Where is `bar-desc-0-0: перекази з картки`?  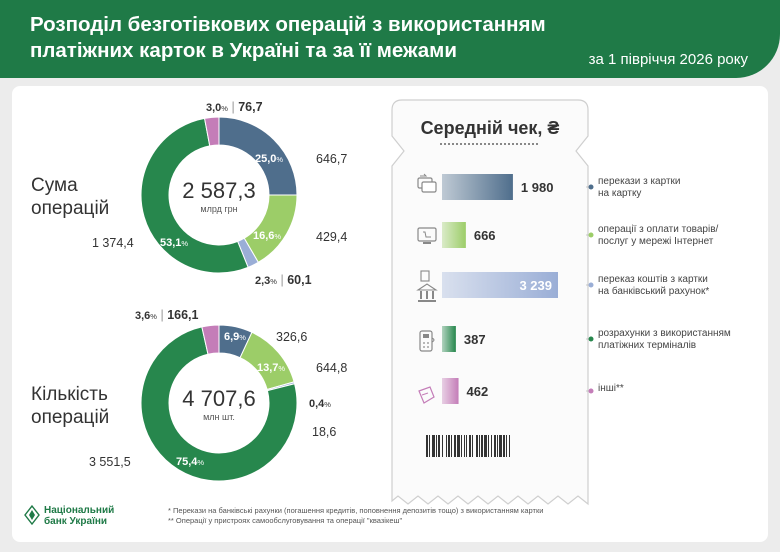 bar-desc-0-0: перекази з картки is located at coordinates (639, 181).